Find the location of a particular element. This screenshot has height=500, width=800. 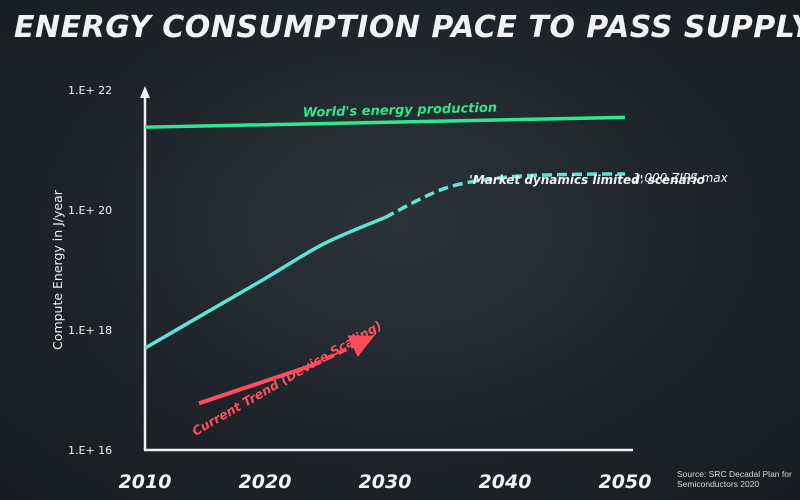

zips-max-label: 1,000 ZIPS max is located at coordinates (681, 178).